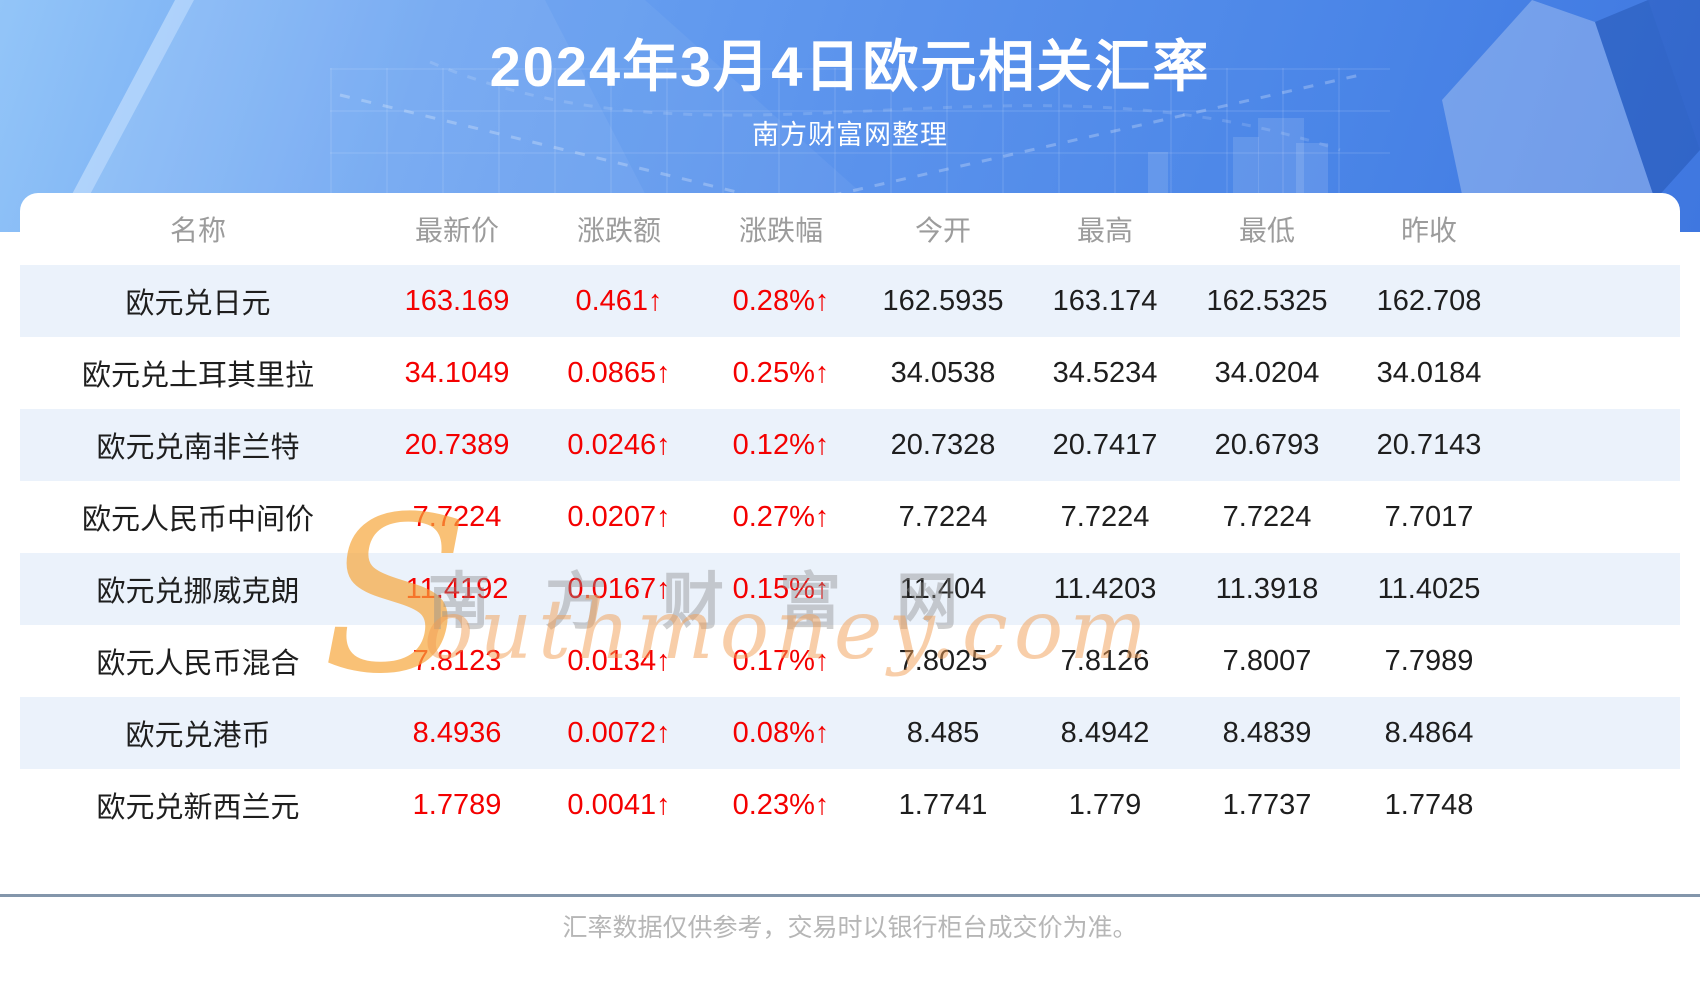  I want to click on change-percent-cell: 0.23%↑, so click(781, 804).